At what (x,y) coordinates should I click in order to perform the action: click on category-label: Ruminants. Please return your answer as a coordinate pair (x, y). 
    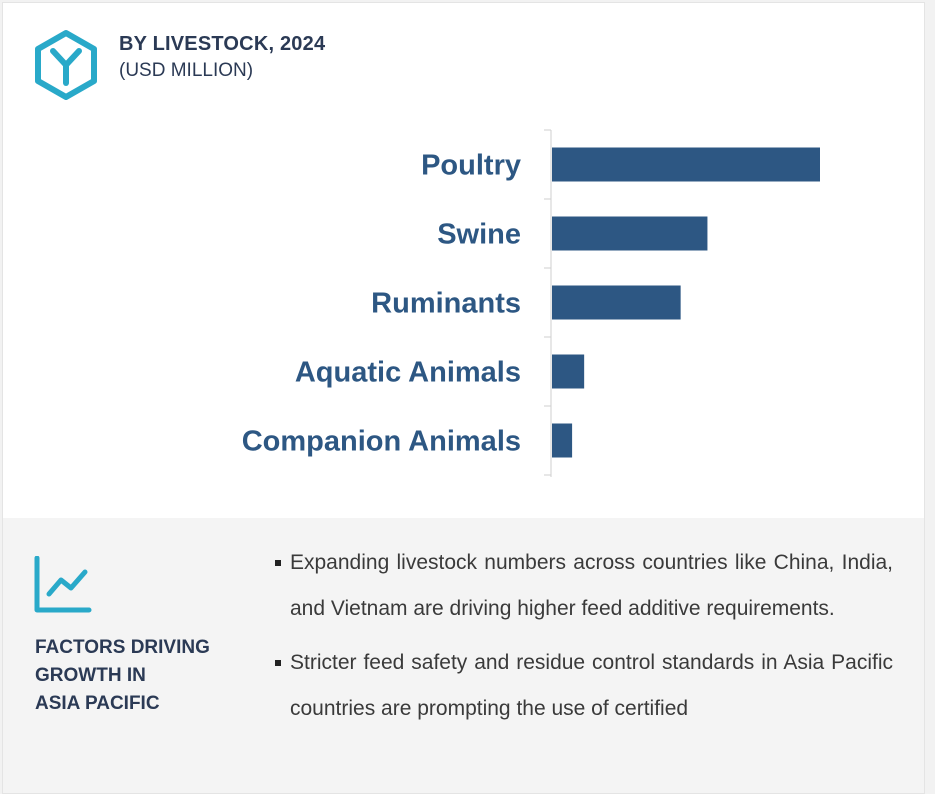
    Looking at the image, I should click on (446, 304).